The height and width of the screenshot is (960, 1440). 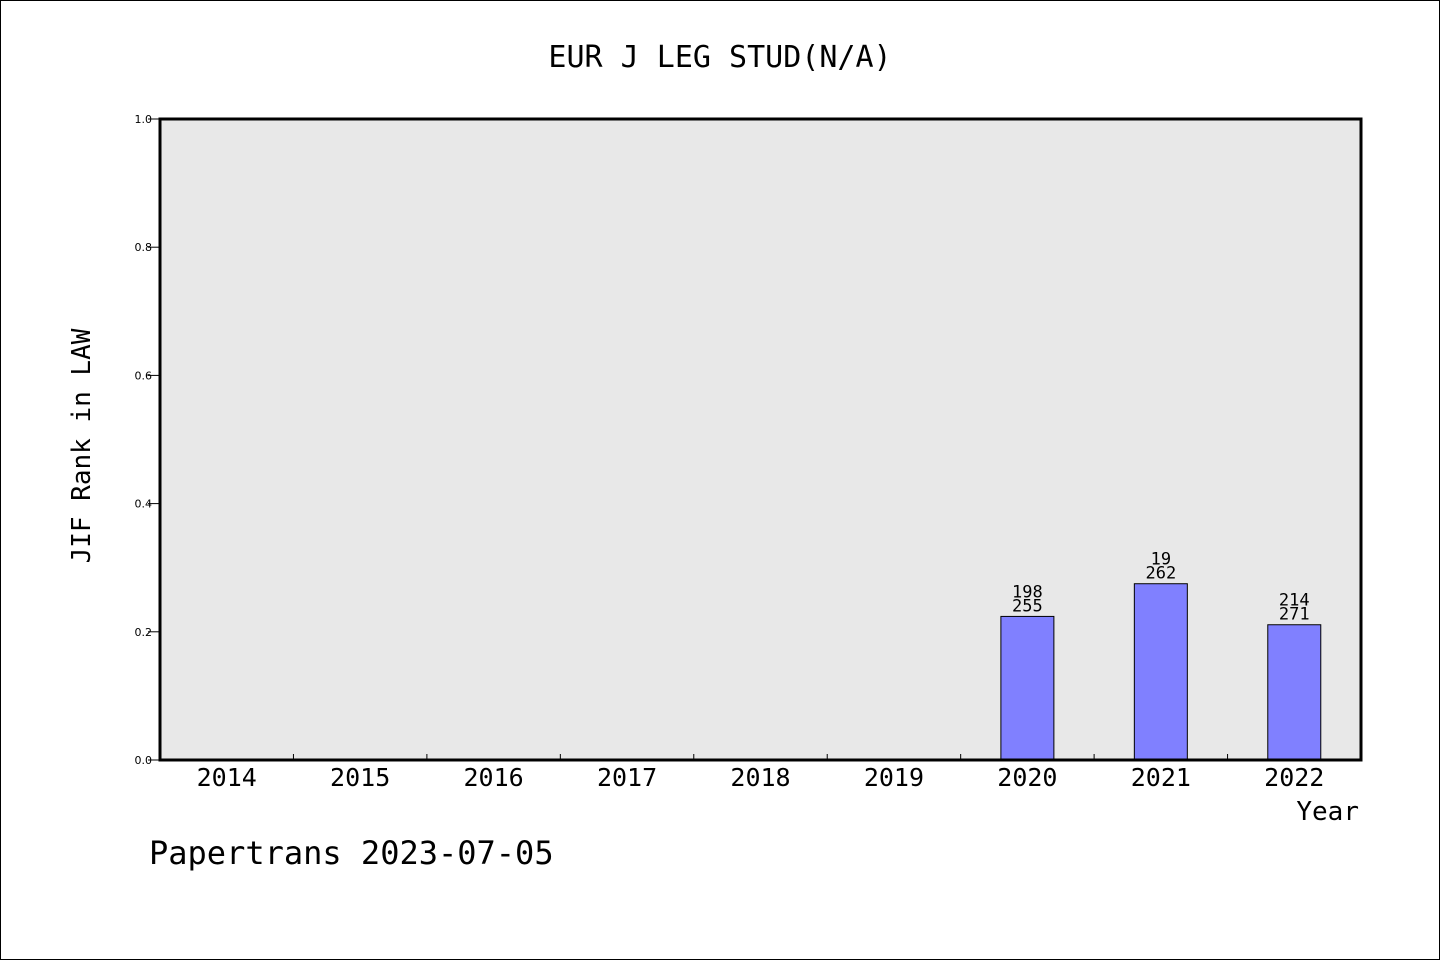 I want to click on x-tick-label: 2018, so click(x=760, y=777).